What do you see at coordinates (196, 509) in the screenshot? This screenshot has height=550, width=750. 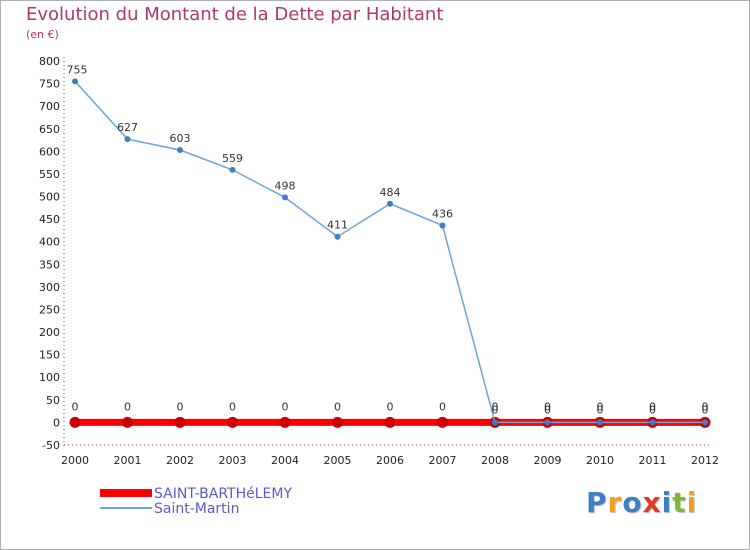 I see `legend-label-saint-martin: Saint-Martin` at bounding box center [196, 509].